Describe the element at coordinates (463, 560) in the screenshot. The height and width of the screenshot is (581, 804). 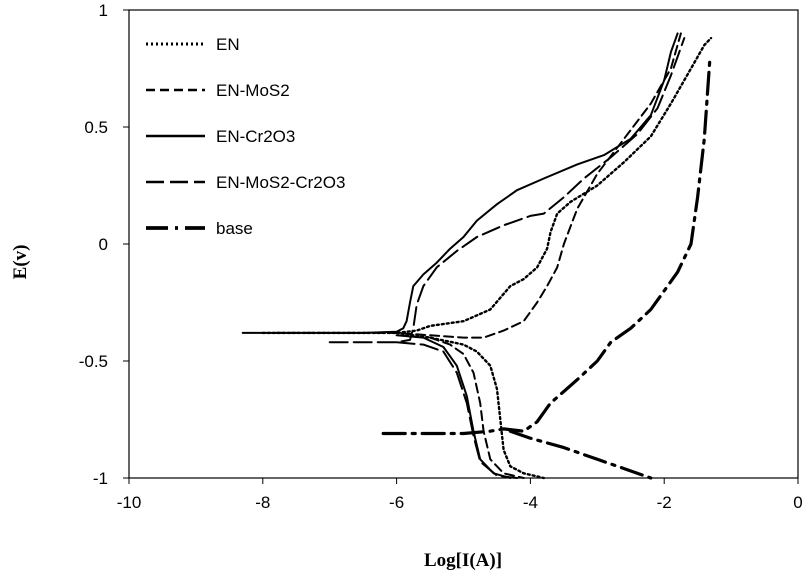
I see `x-axis-title: Log[I(A)]` at that location.